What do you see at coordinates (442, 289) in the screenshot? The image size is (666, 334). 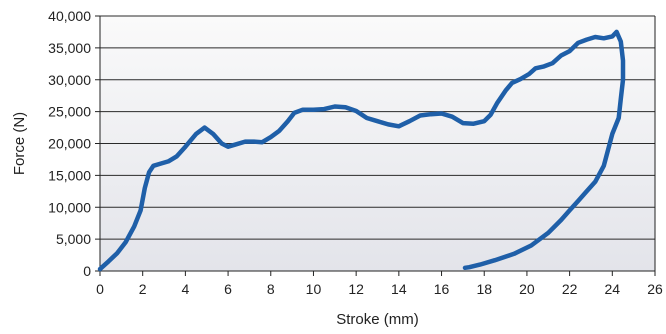 I see `x-tick-label: 16` at bounding box center [442, 289].